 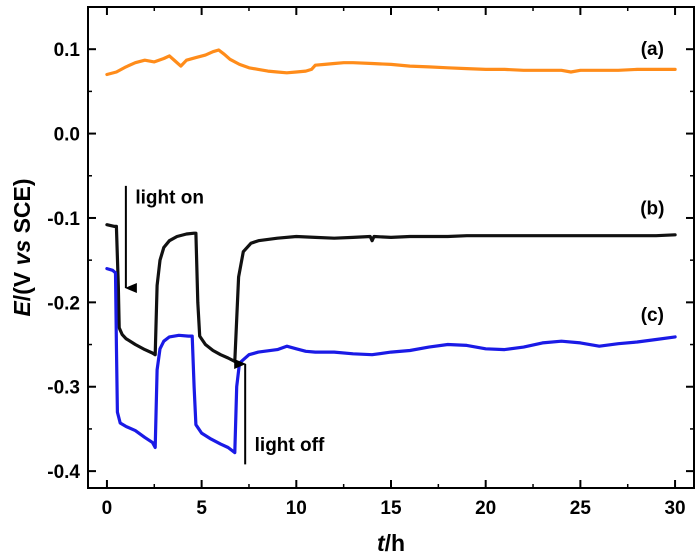 I want to click on x-tick-label: 30, so click(x=674, y=508).